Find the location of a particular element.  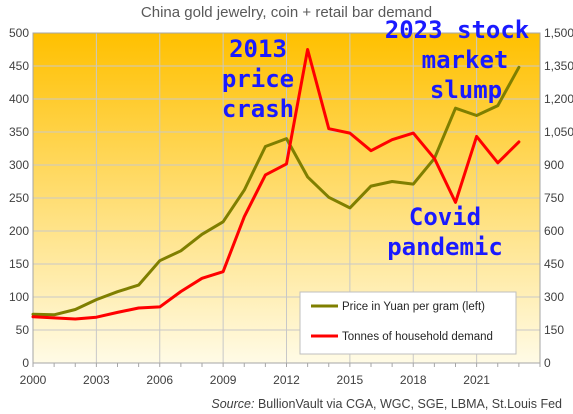

y-right-tick-label: 750 is located at coordinates (554, 198).